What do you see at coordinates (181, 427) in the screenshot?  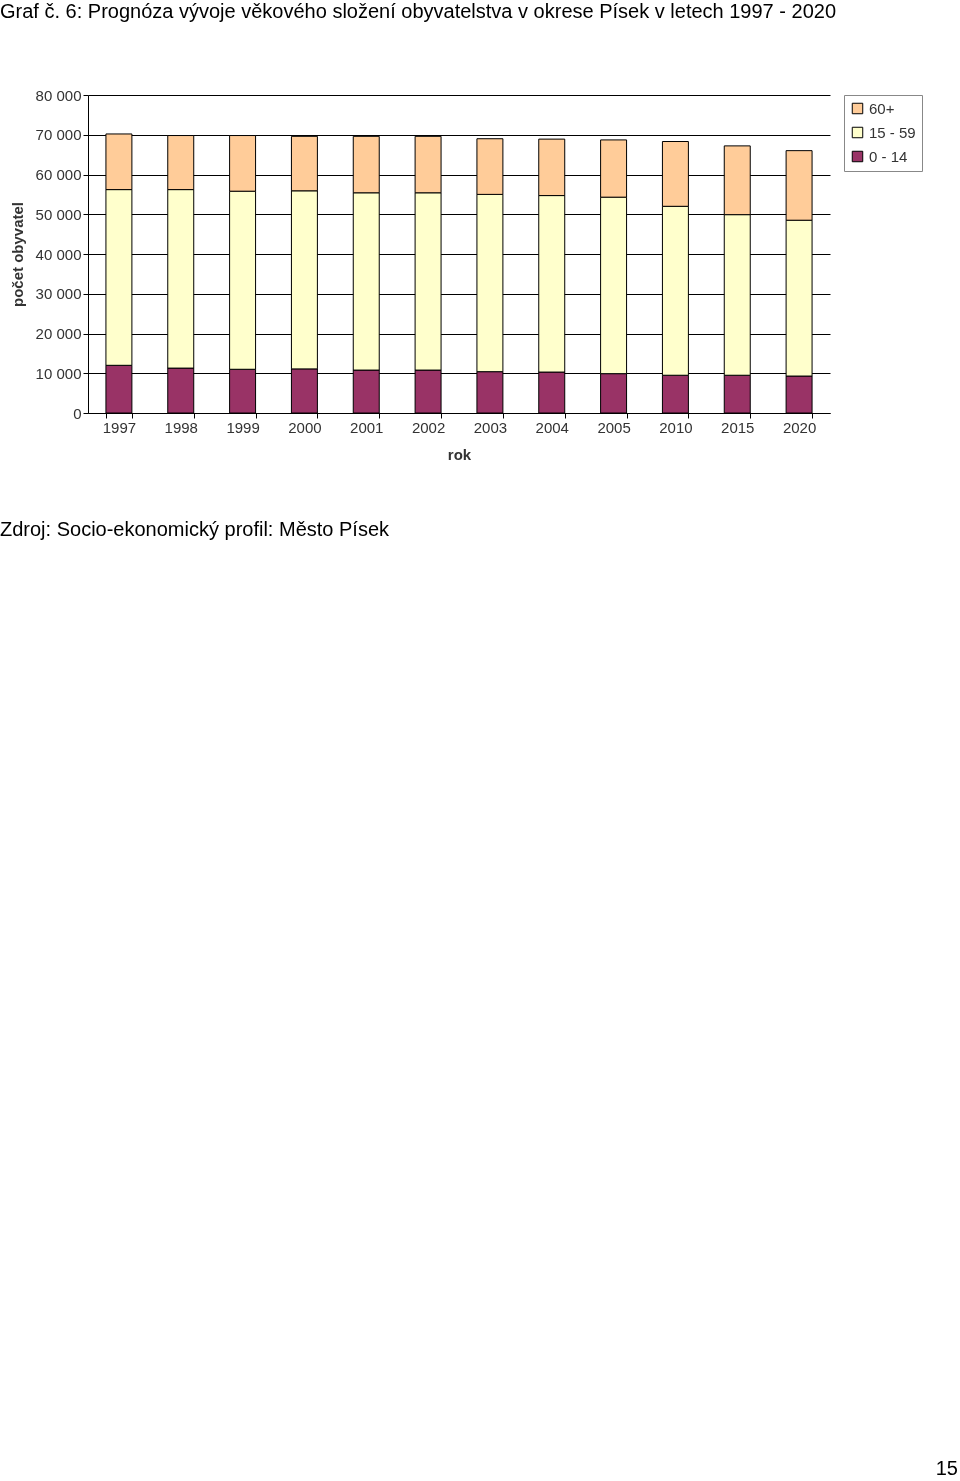 I see `x-tick-label: 1998` at bounding box center [181, 427].